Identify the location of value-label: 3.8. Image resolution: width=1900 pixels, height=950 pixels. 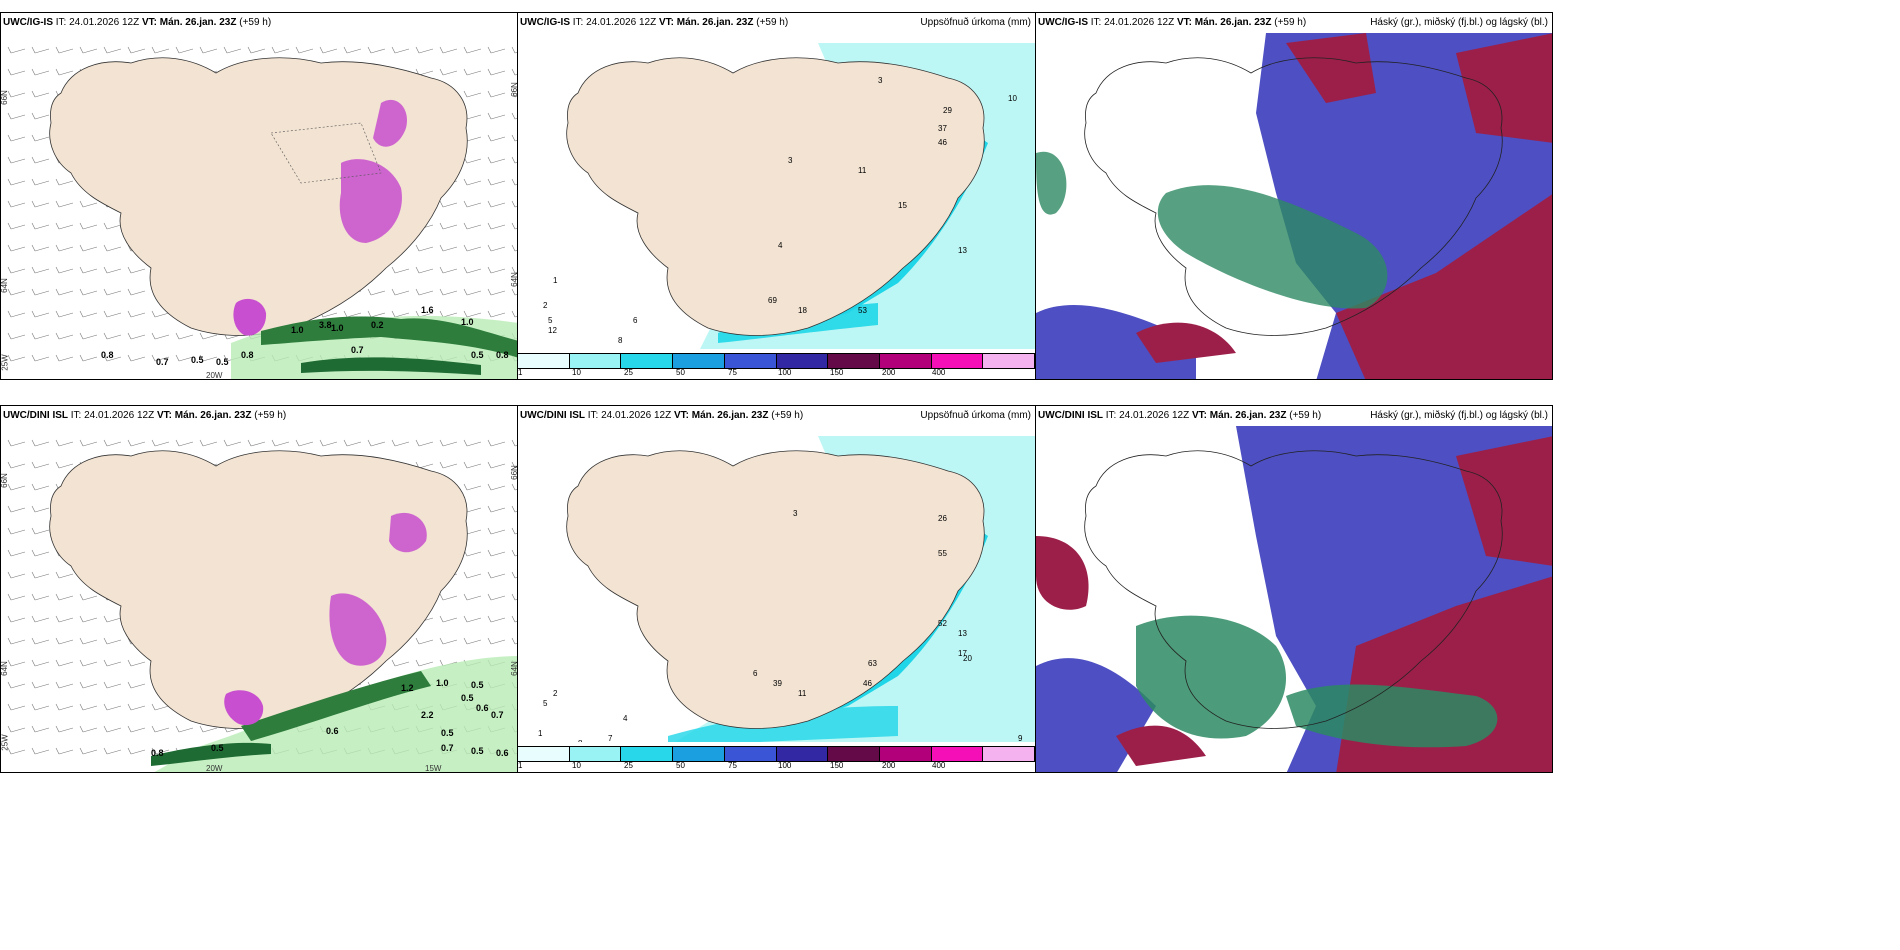
(325, 325).